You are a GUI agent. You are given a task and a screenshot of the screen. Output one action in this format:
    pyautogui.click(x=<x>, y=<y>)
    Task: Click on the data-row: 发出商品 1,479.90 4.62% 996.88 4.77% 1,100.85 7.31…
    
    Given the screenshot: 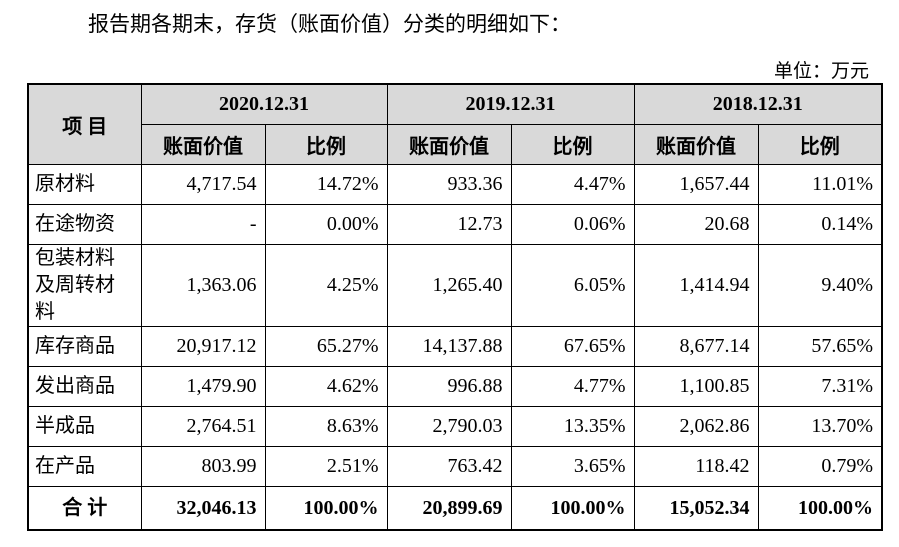 What is the action you would take?
    pyautogui.click(x=455, y=386)
    